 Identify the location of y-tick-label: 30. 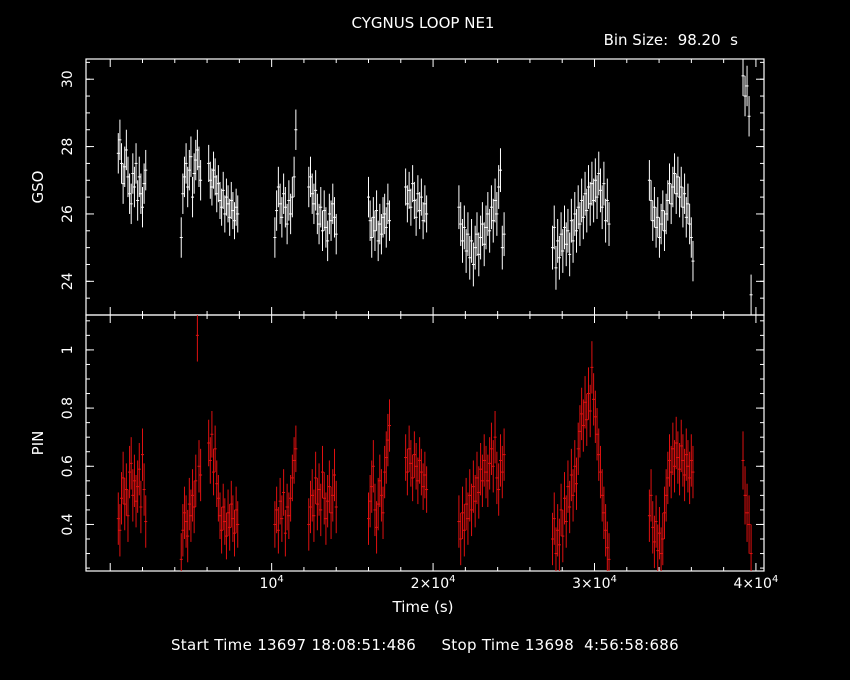
(68, 79).